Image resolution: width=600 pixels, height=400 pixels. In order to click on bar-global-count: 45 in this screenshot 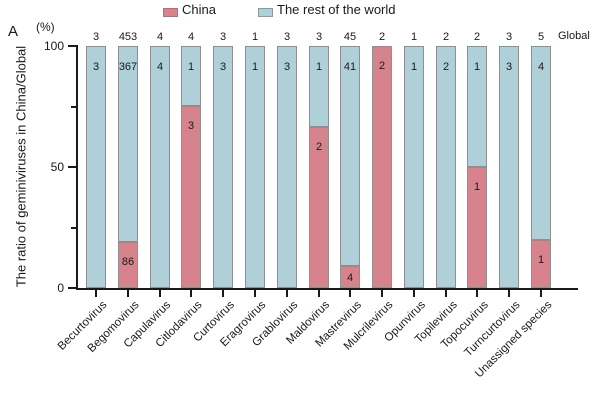, I will do `click(350, 37)`.